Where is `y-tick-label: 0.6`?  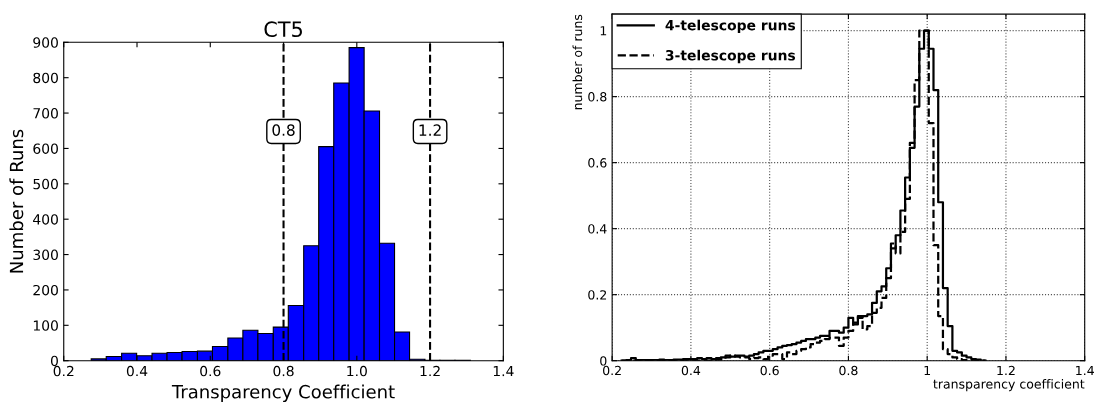 y-tick-label: 0.6 is located at coordinates (597, 163).